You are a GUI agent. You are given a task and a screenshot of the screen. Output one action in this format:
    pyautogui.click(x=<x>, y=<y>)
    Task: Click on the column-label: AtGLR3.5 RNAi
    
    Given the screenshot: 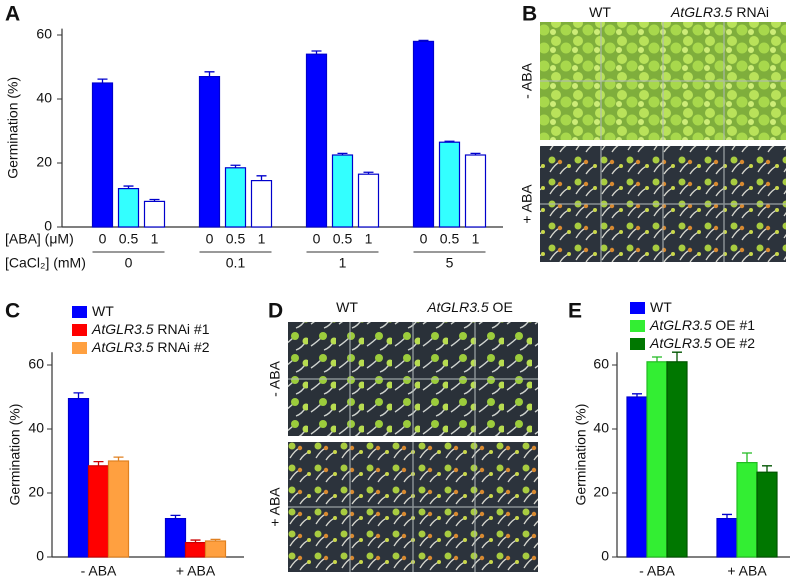 What is the action you would take?
    pyautogui.click(x=719, y=12)
    